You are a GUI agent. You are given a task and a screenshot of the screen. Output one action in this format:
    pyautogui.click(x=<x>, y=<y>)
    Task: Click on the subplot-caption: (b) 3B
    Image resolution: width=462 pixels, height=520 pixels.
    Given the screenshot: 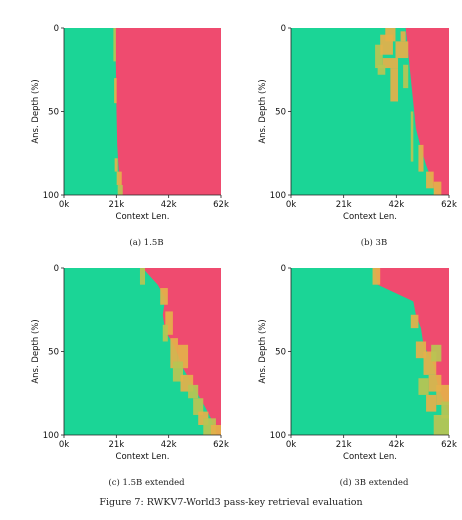 What is the action you would take?
    pyautogui.click(x=374, y=242)
    